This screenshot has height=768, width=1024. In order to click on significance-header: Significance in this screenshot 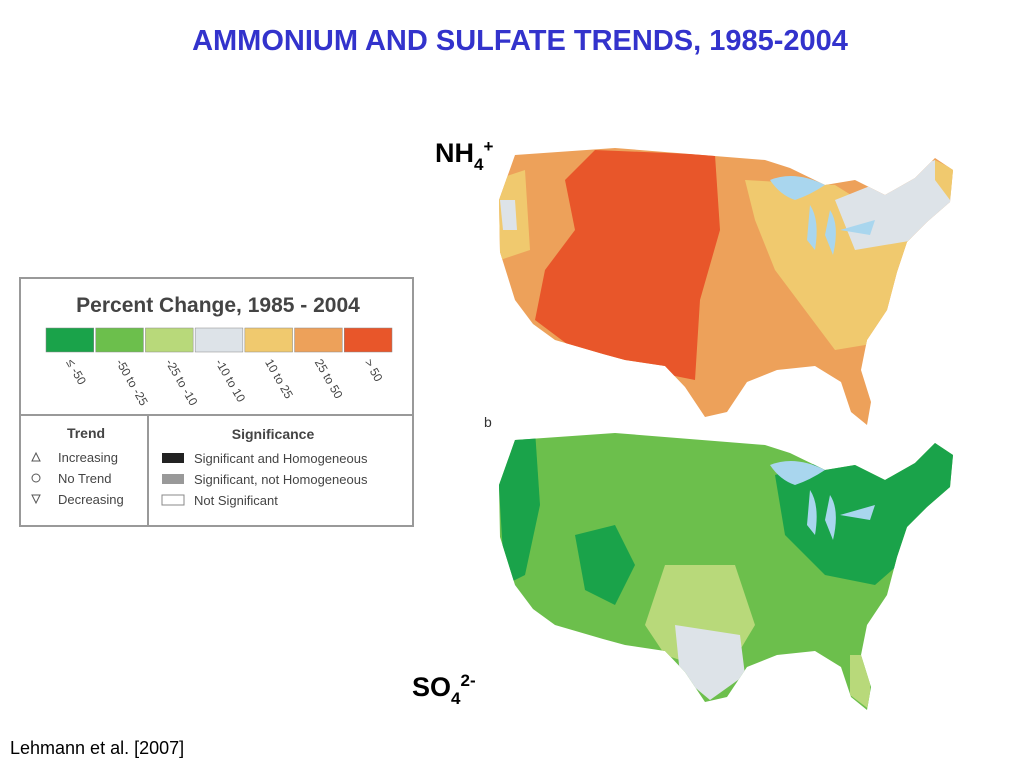, I will do `click(273, 434)`.